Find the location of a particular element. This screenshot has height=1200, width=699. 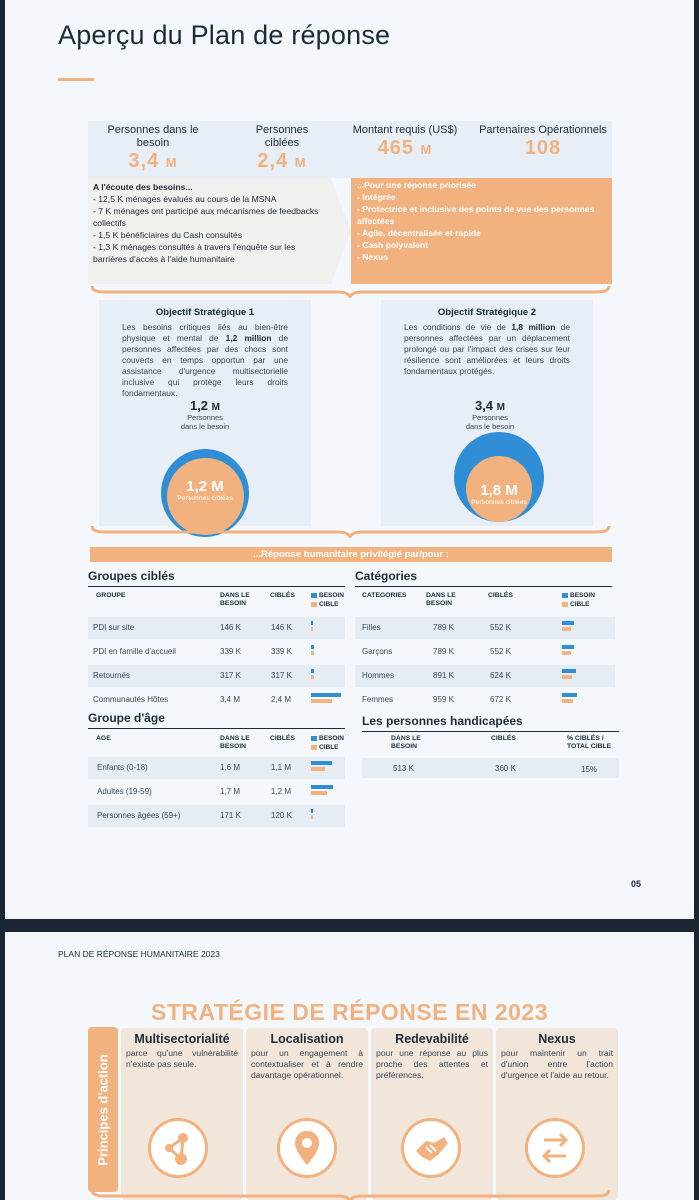

row-cibles: 339 K is located at coordinates (281, 651).